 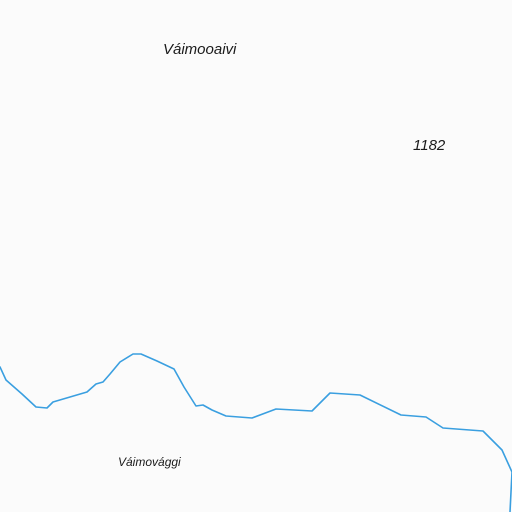 I want to click on elevation-label: 1182, so click(x=429, y=145).